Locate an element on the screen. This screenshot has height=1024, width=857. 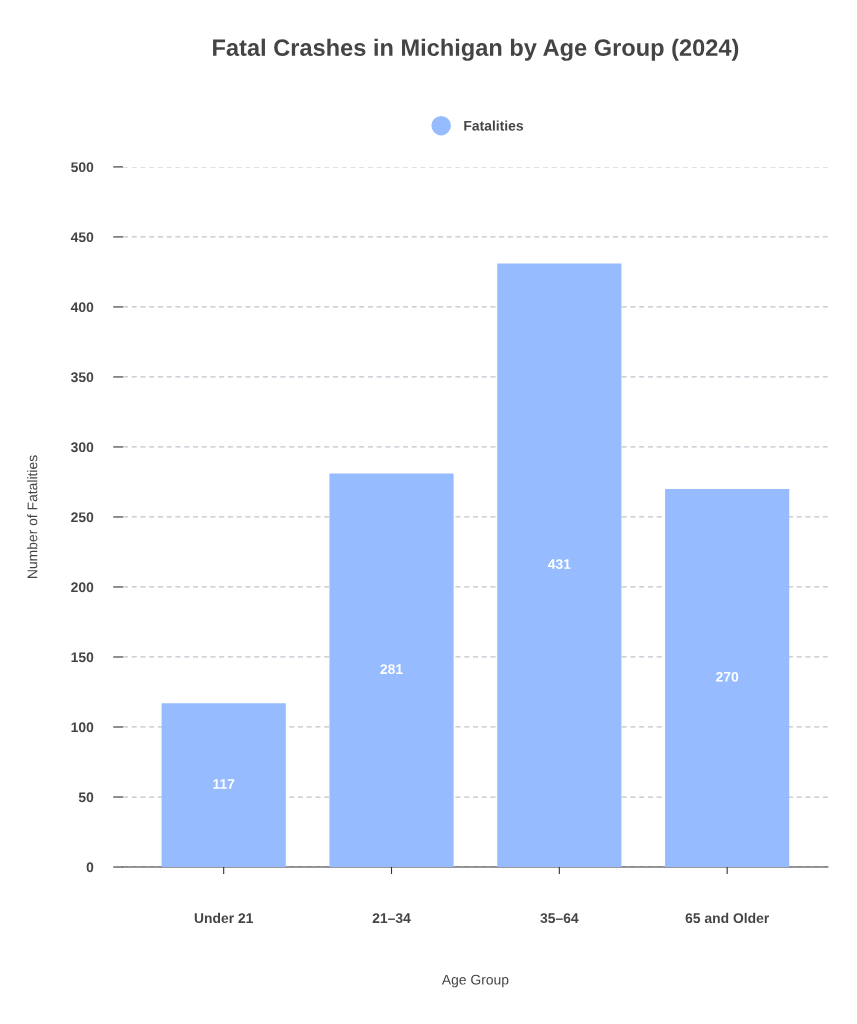
y-tick-label: 0 is located at coordinates (90, 867).